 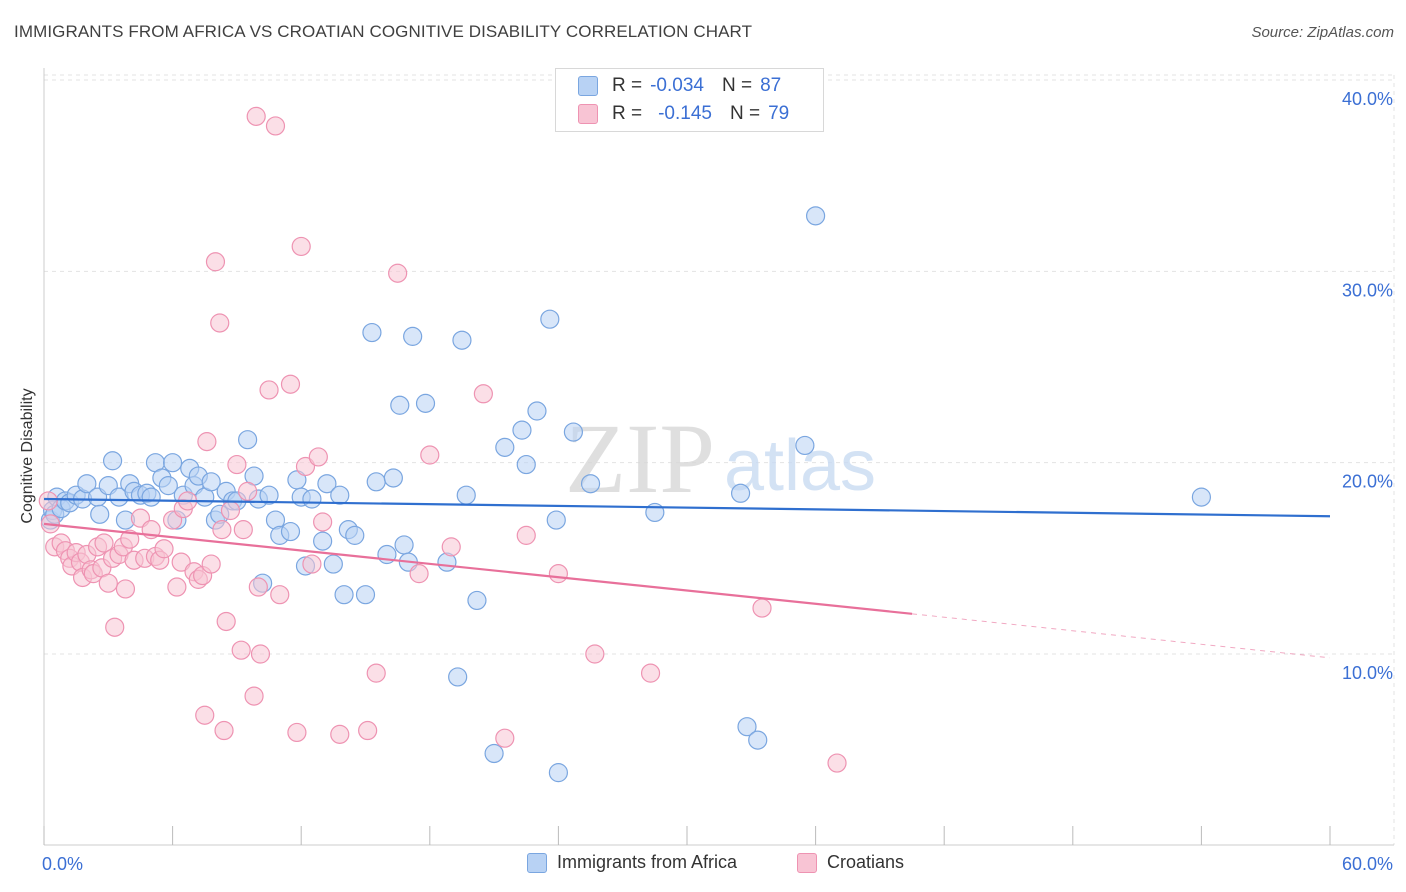 I want to click on legend-label: Croatians, so click(x=866, y=862).